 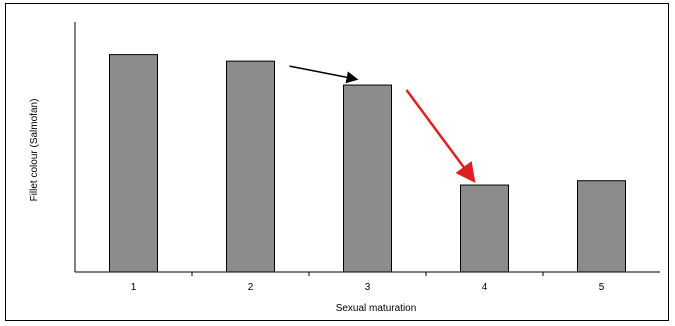 What do you see at coordinates (376, 308) in the screenshot?
I see `x-axis-title: Sexual maturation` at bounding box center [376, 308].